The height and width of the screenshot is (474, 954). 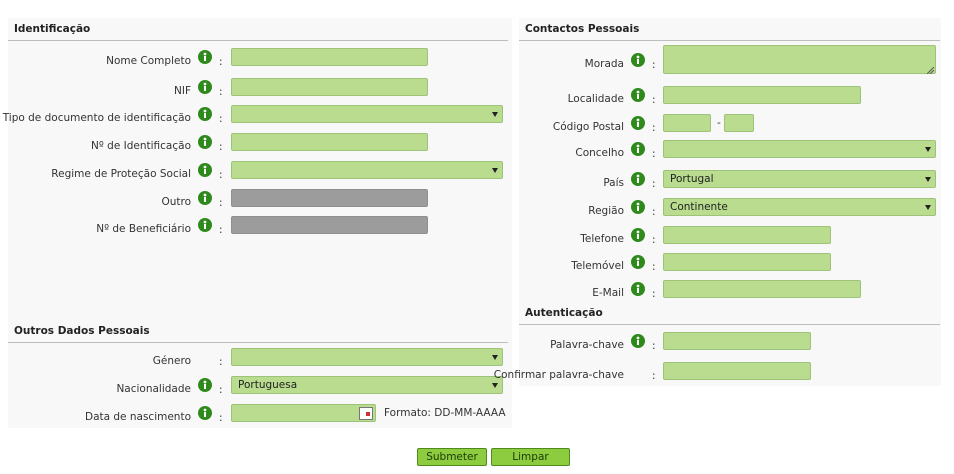 I want to click on field-label: Nacionalidade, so click(x=153, y=389).